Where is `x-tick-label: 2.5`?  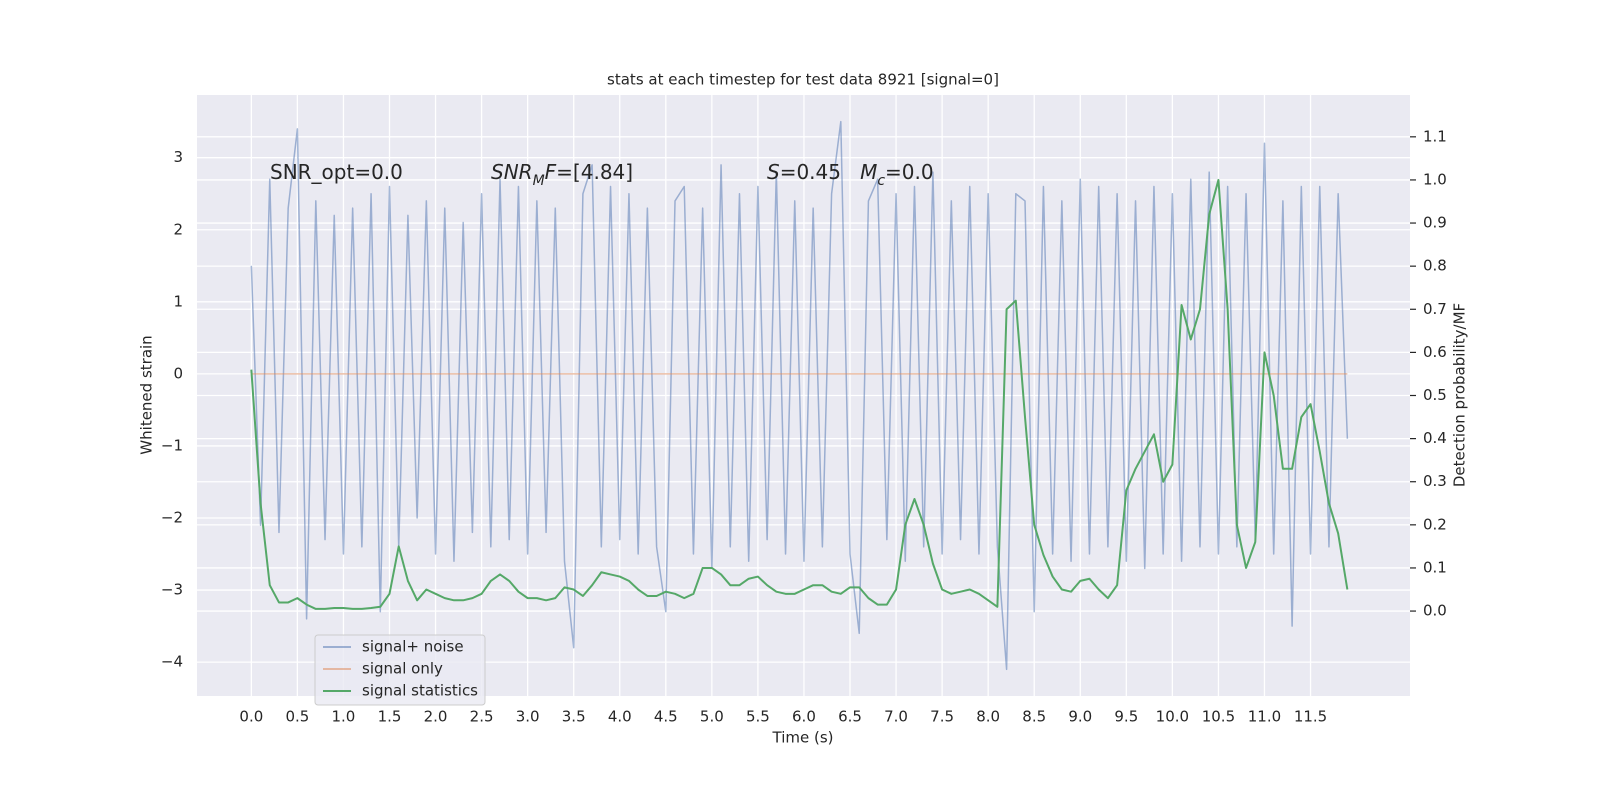 x-tick-label: 2.5 is located at coordinates (482, 717).